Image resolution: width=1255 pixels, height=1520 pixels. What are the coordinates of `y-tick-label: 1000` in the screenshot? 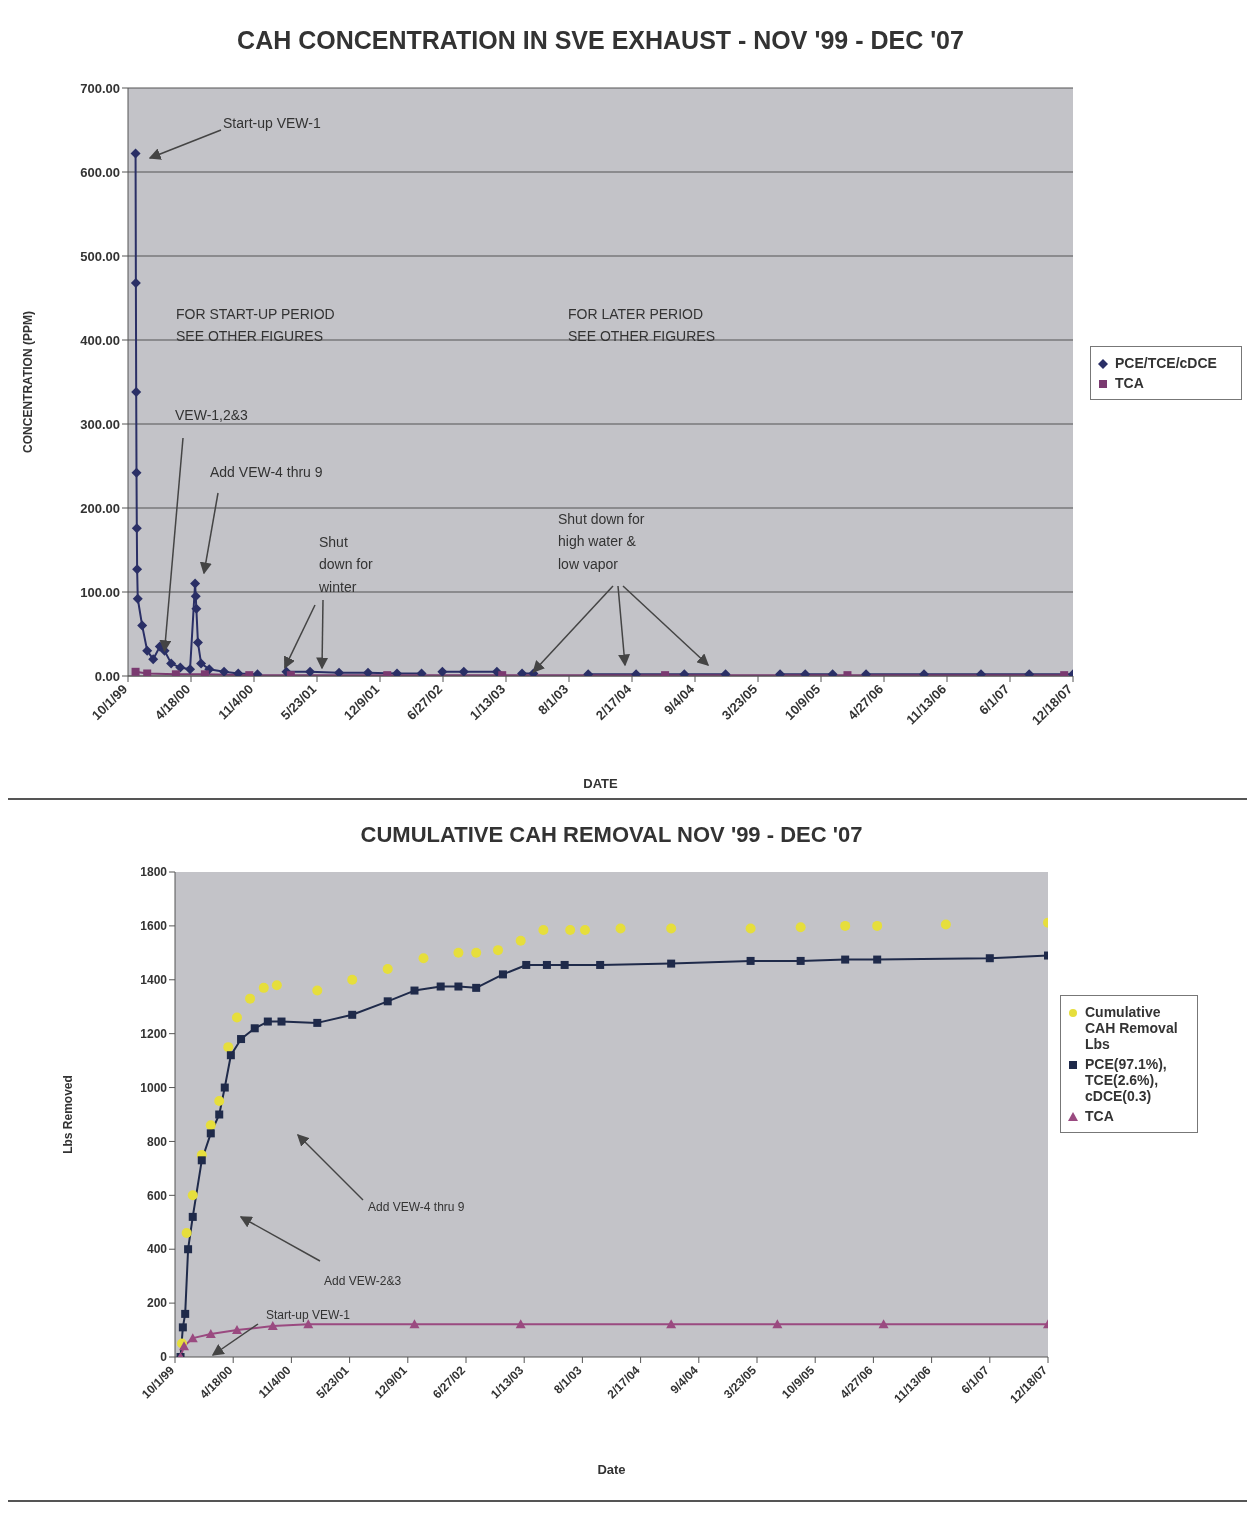 It's located at (154, 1087).